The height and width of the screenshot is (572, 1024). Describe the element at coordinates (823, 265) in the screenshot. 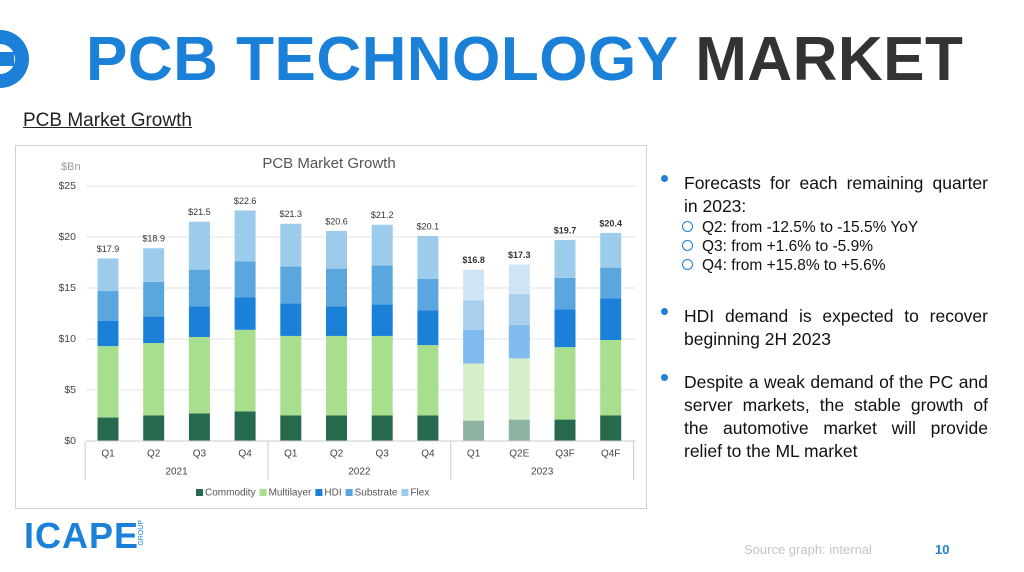

I see `sub-bullet: Q4: from +15.8% to +5.6%` at that location.